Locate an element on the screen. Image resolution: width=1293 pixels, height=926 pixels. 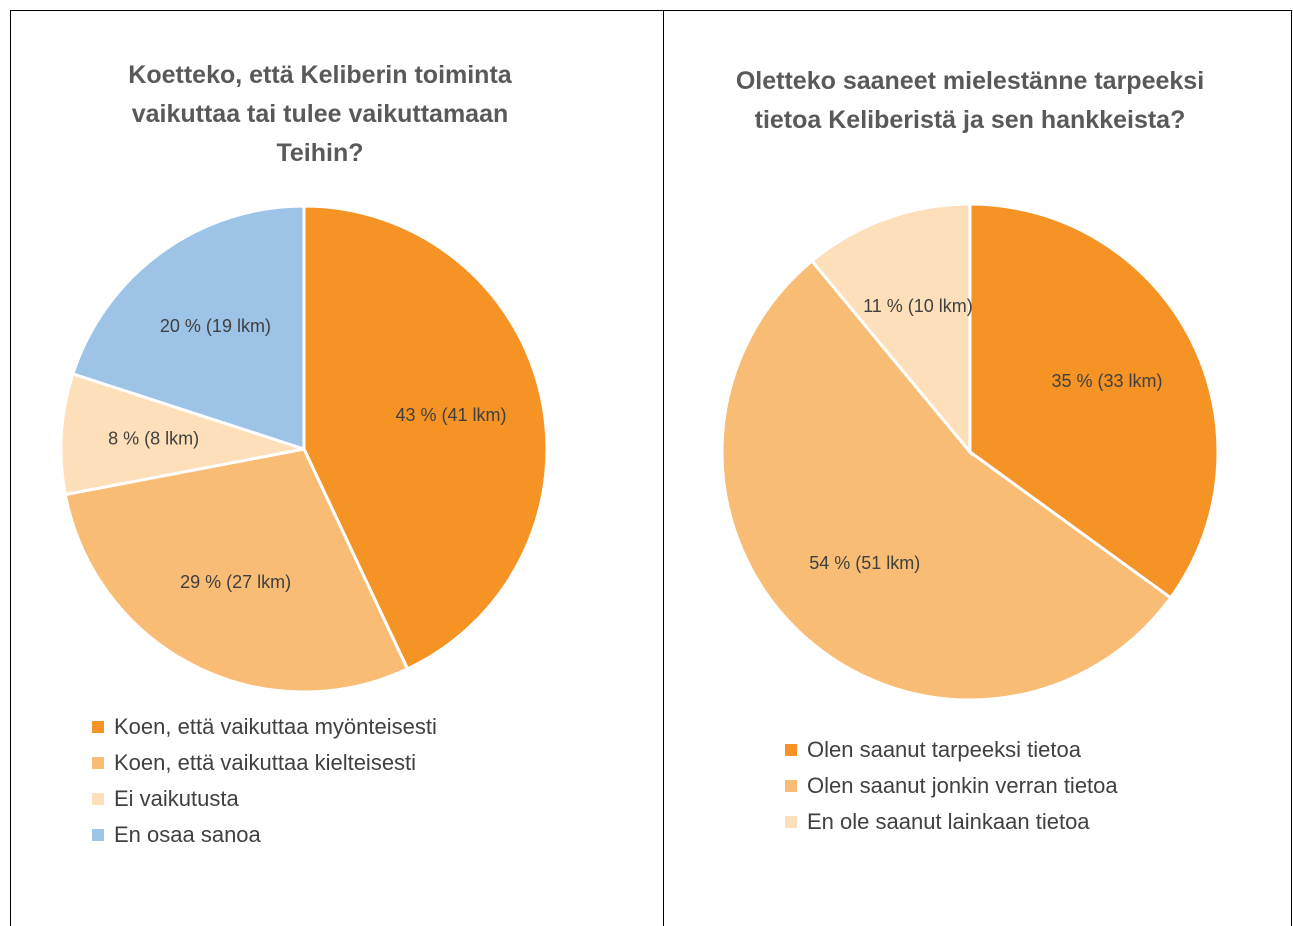
legend-item: Ei vaikutusta is located at coordinates (264, 799).